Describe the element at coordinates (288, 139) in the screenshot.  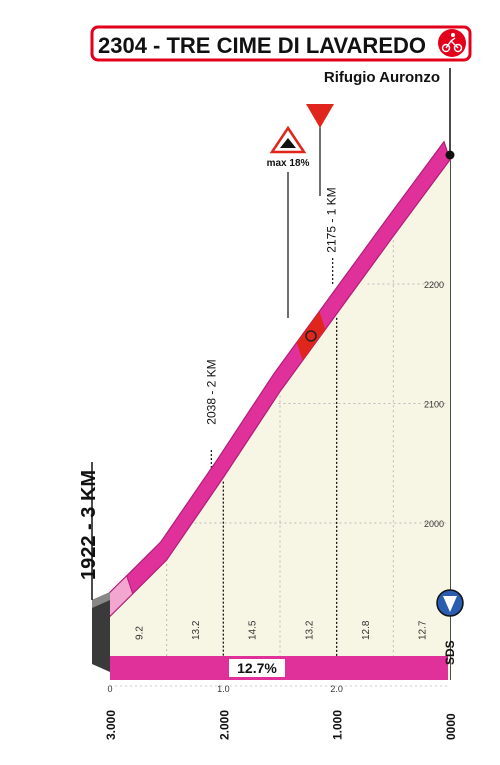
I see `steep-gradient-warning-icon` at that location.